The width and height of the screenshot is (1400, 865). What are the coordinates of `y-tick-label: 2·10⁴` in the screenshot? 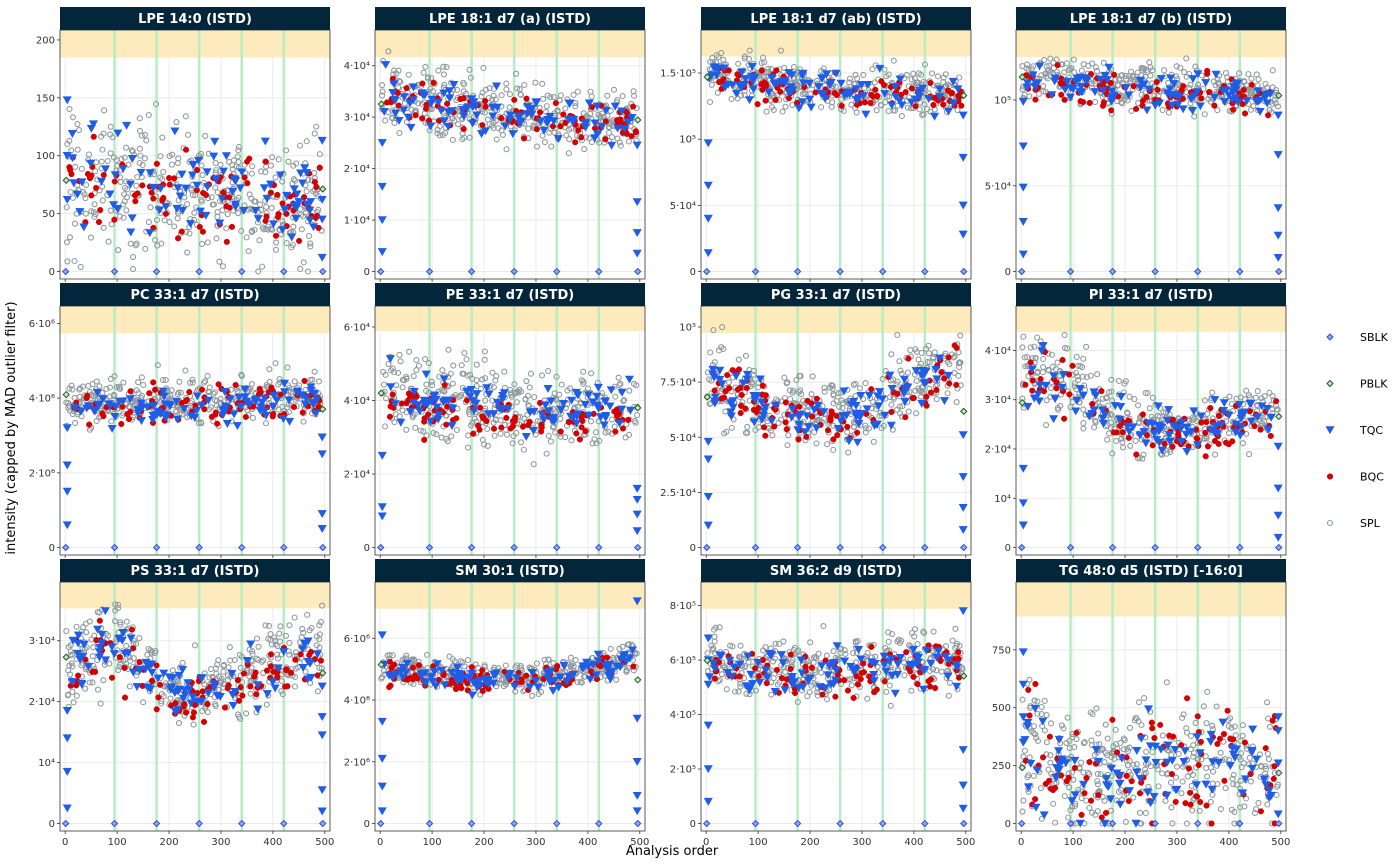 It's located at (357, 475).